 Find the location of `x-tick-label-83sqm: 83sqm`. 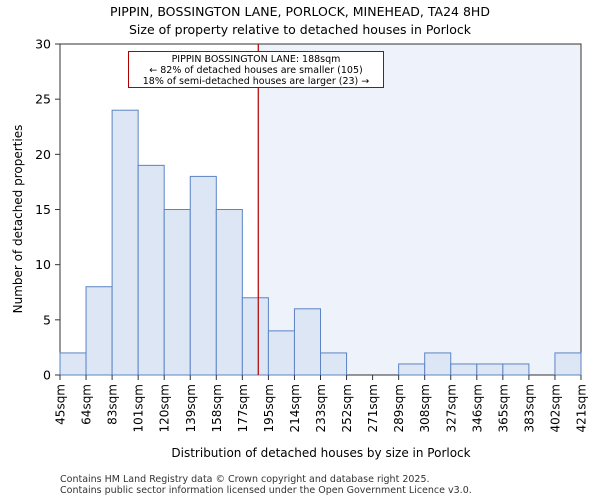

x-tick-label-83sqm: 83sqm is located at coordinates (113, 404).